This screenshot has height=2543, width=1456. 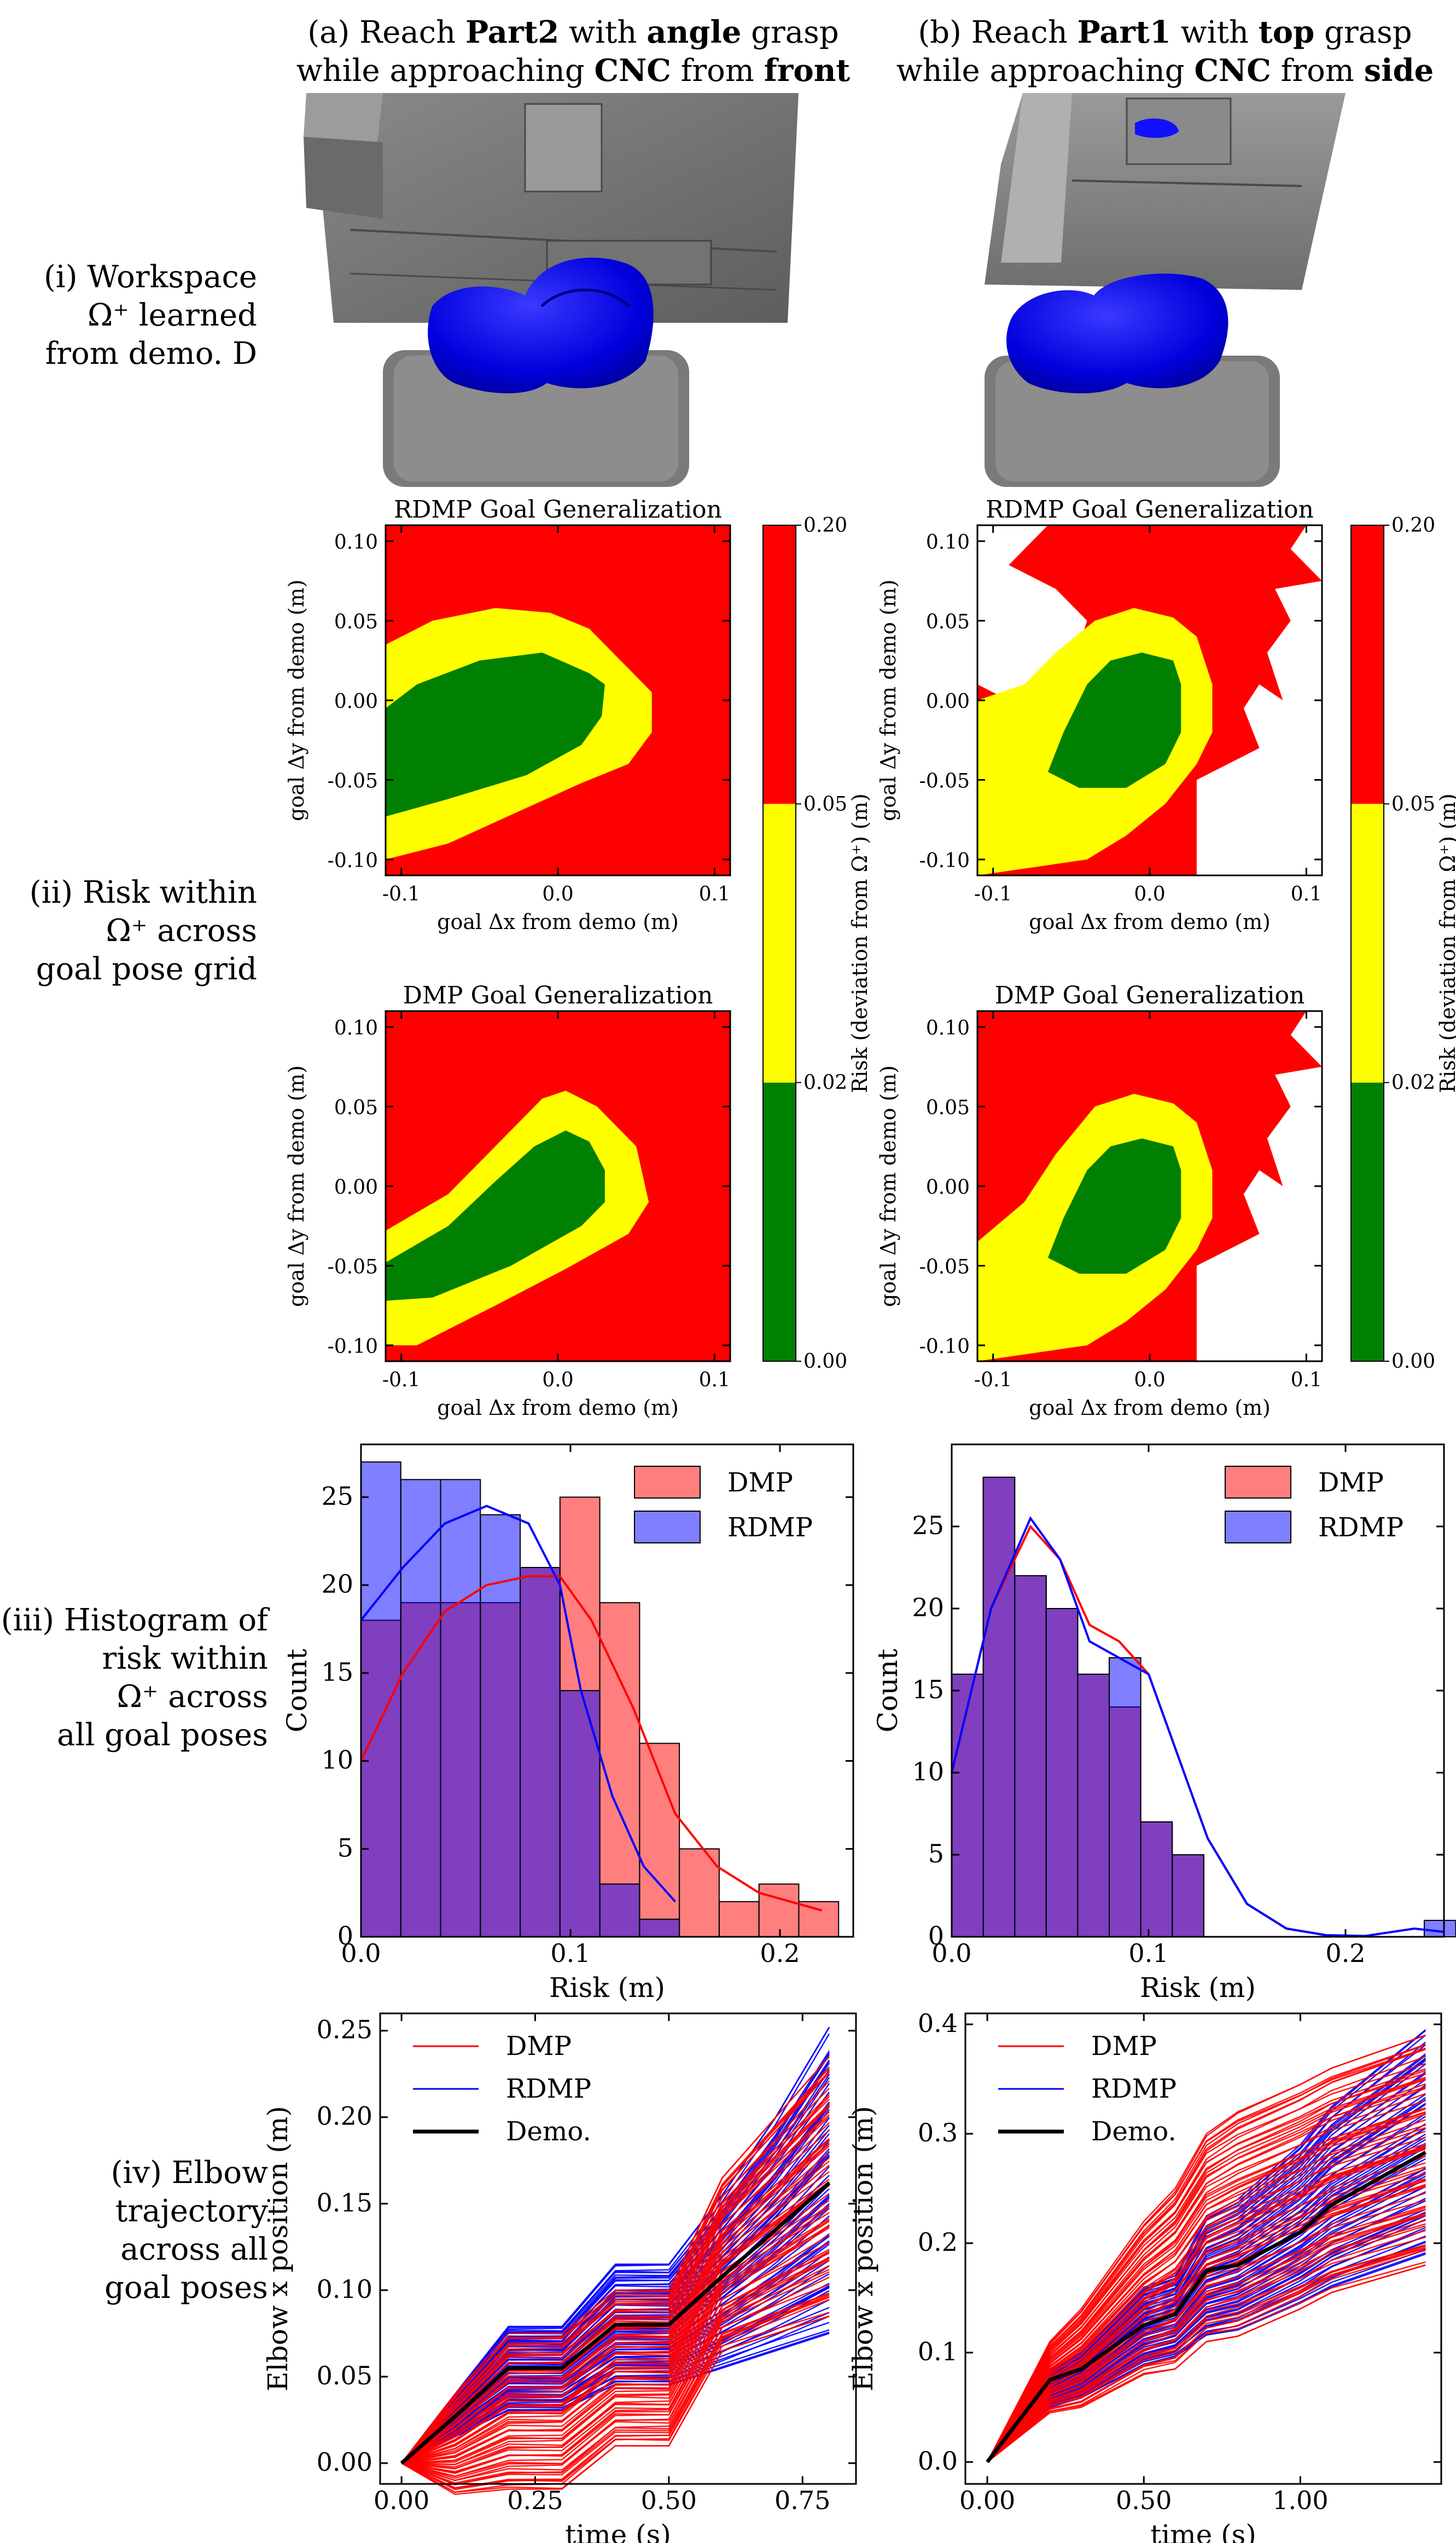 I want to click on y-tick-label: 0.00, so click(x=948, y=701).